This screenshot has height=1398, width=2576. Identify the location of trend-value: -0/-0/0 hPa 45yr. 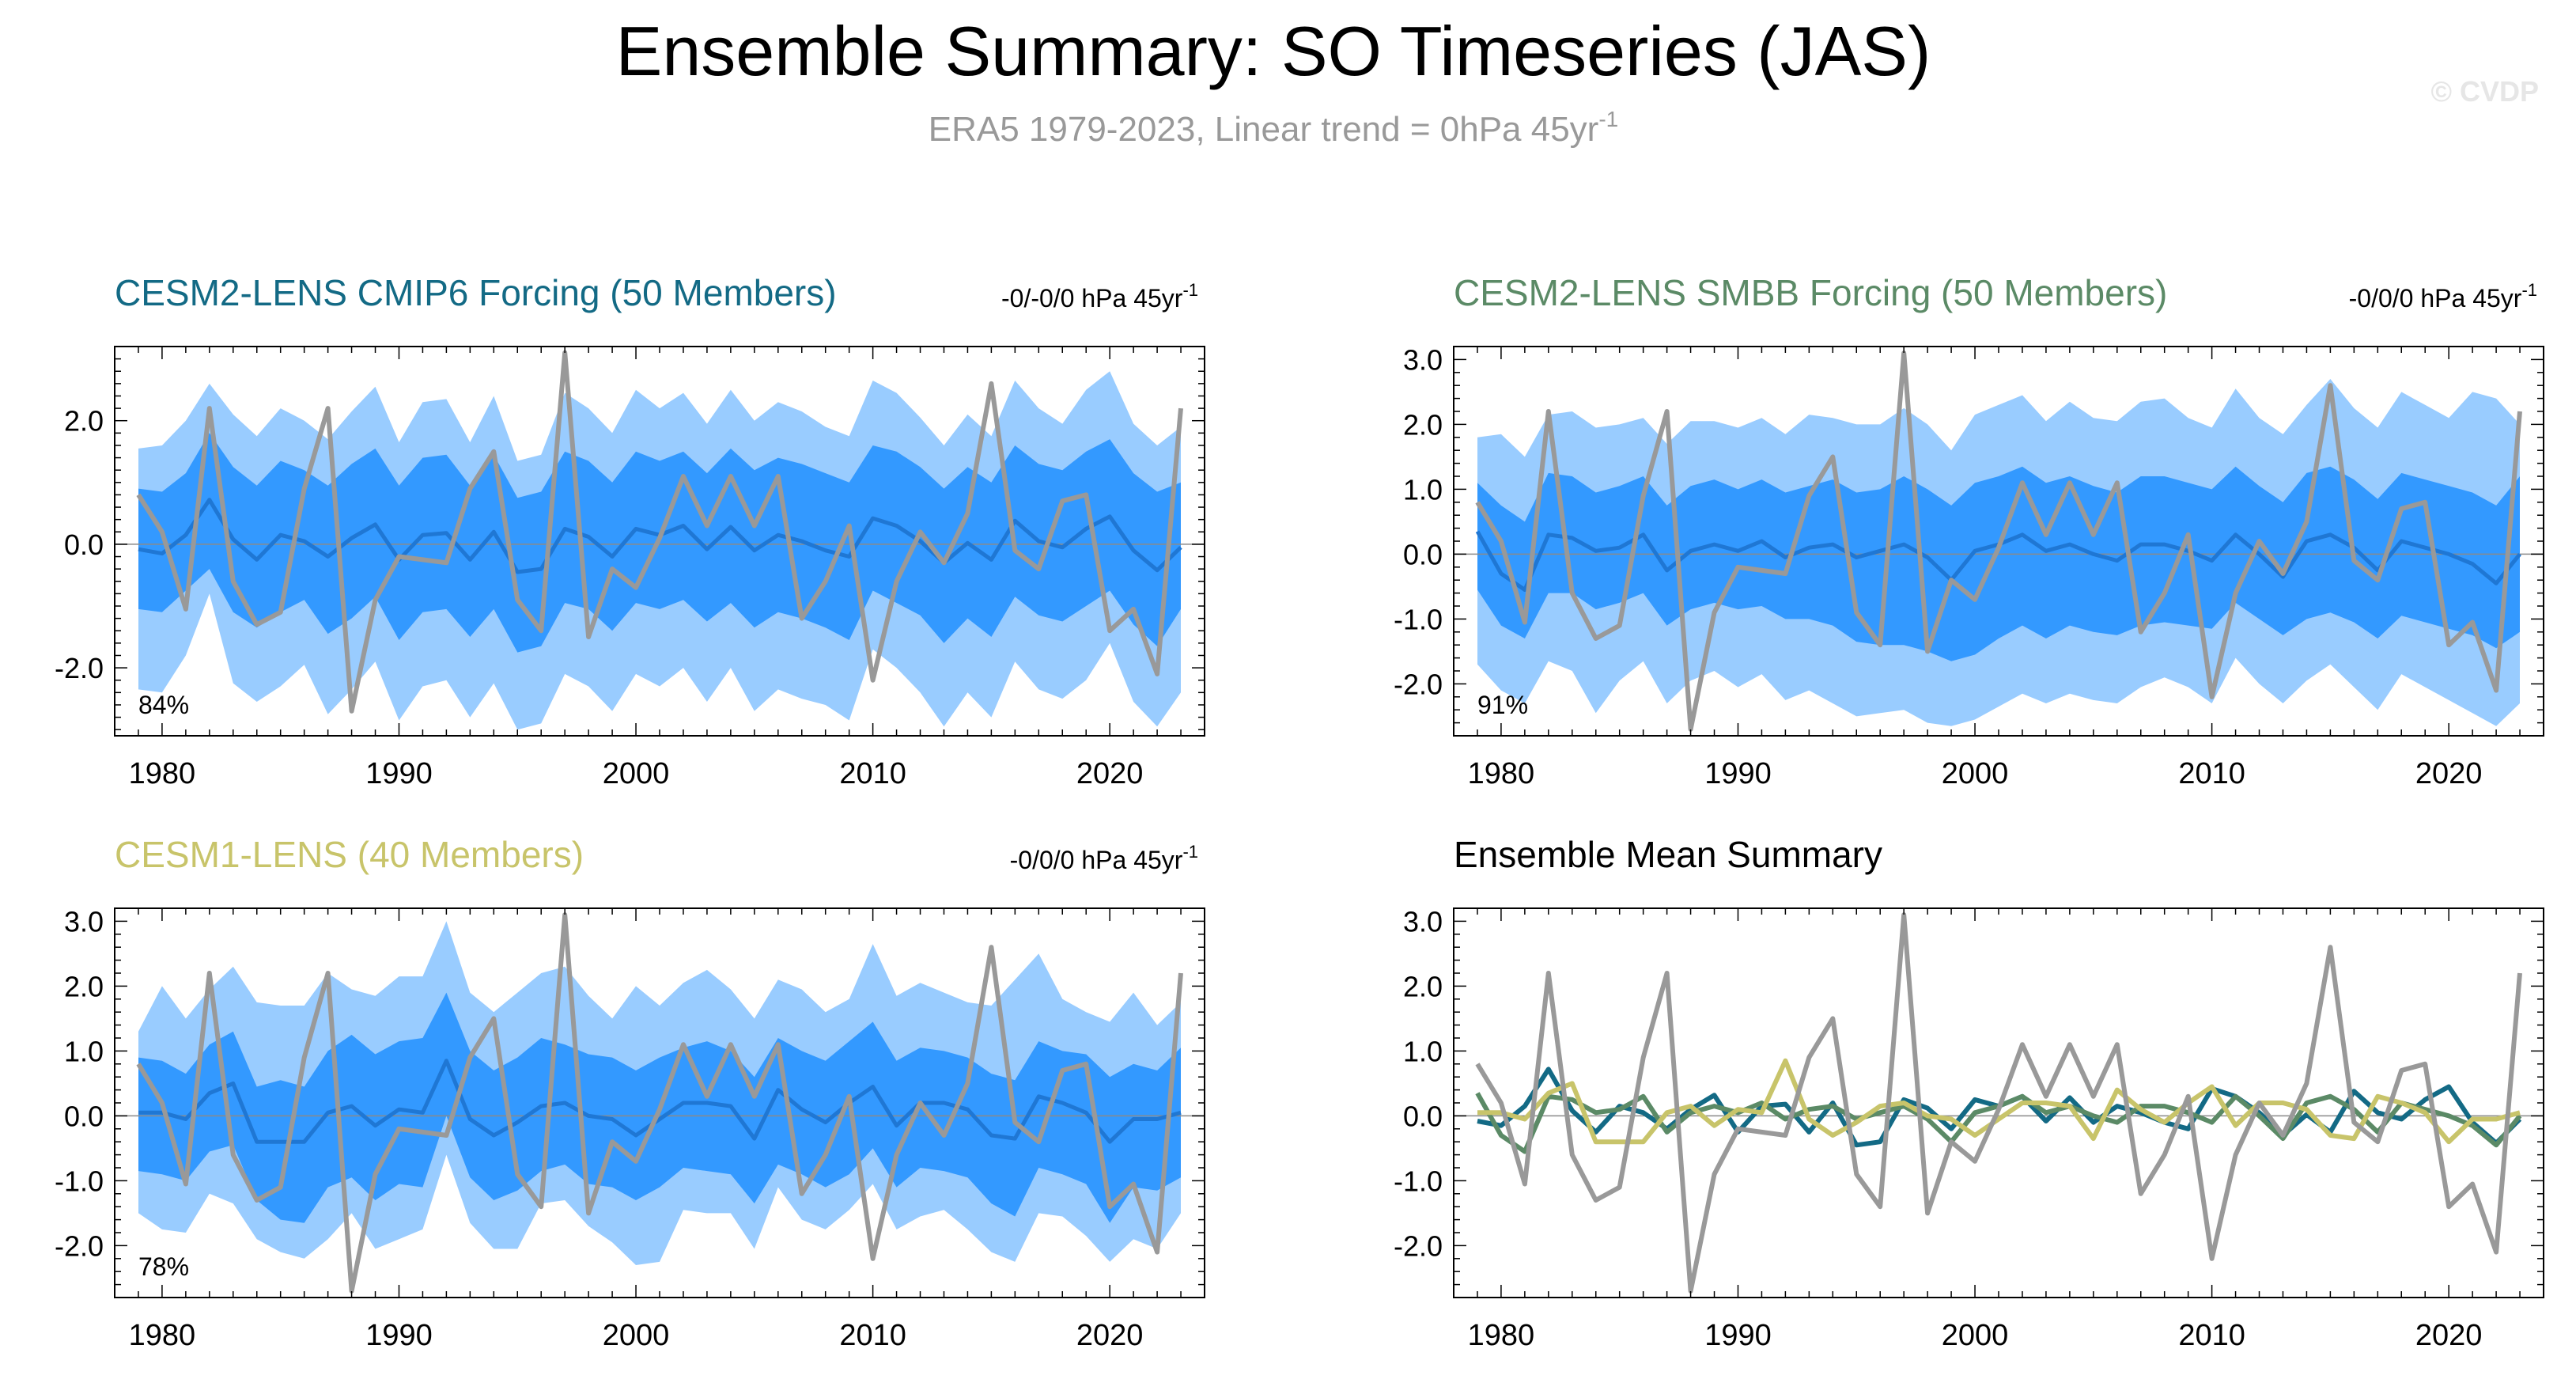
(1092, 298).